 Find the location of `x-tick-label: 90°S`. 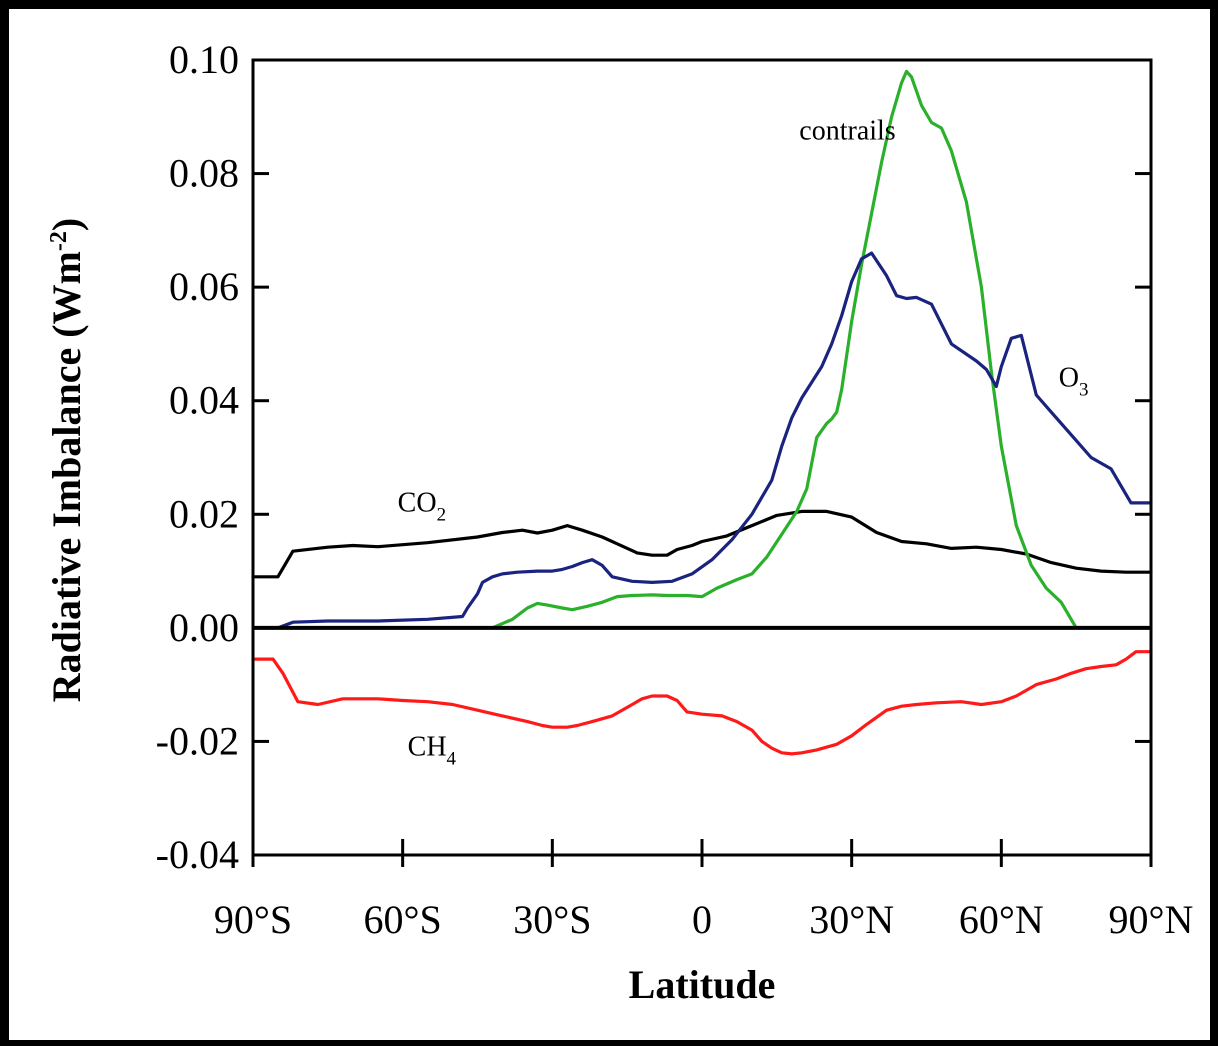

x-tick-label: 90°S is located at coordinates (253, 919).